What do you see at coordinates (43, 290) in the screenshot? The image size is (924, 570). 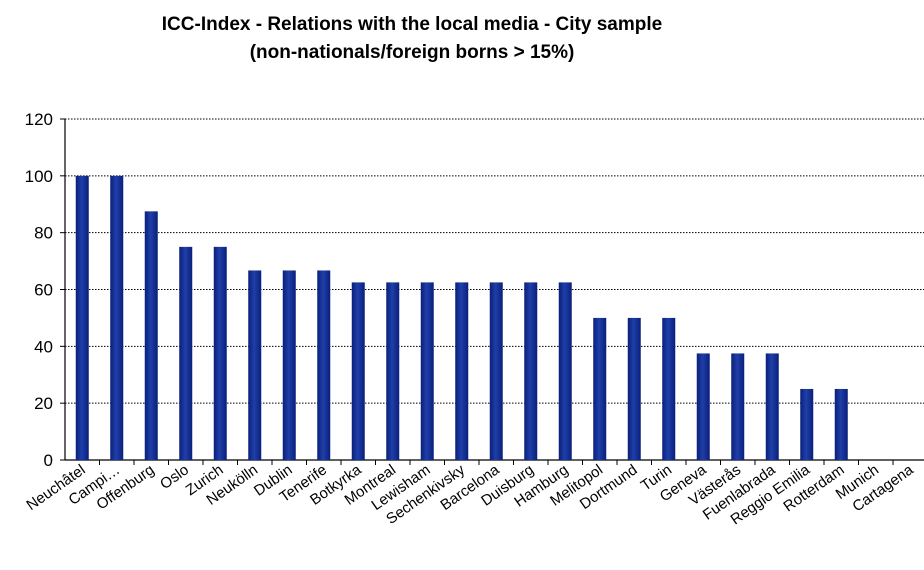 I see `y-tick-label: 60` at bounding box center [43, 290].